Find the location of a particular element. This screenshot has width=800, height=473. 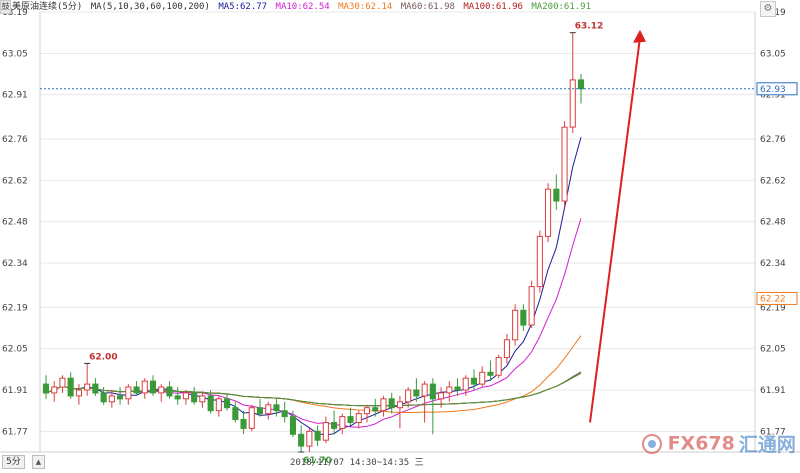

current-price-label: 62.93 is located at coordinates (773, 90).